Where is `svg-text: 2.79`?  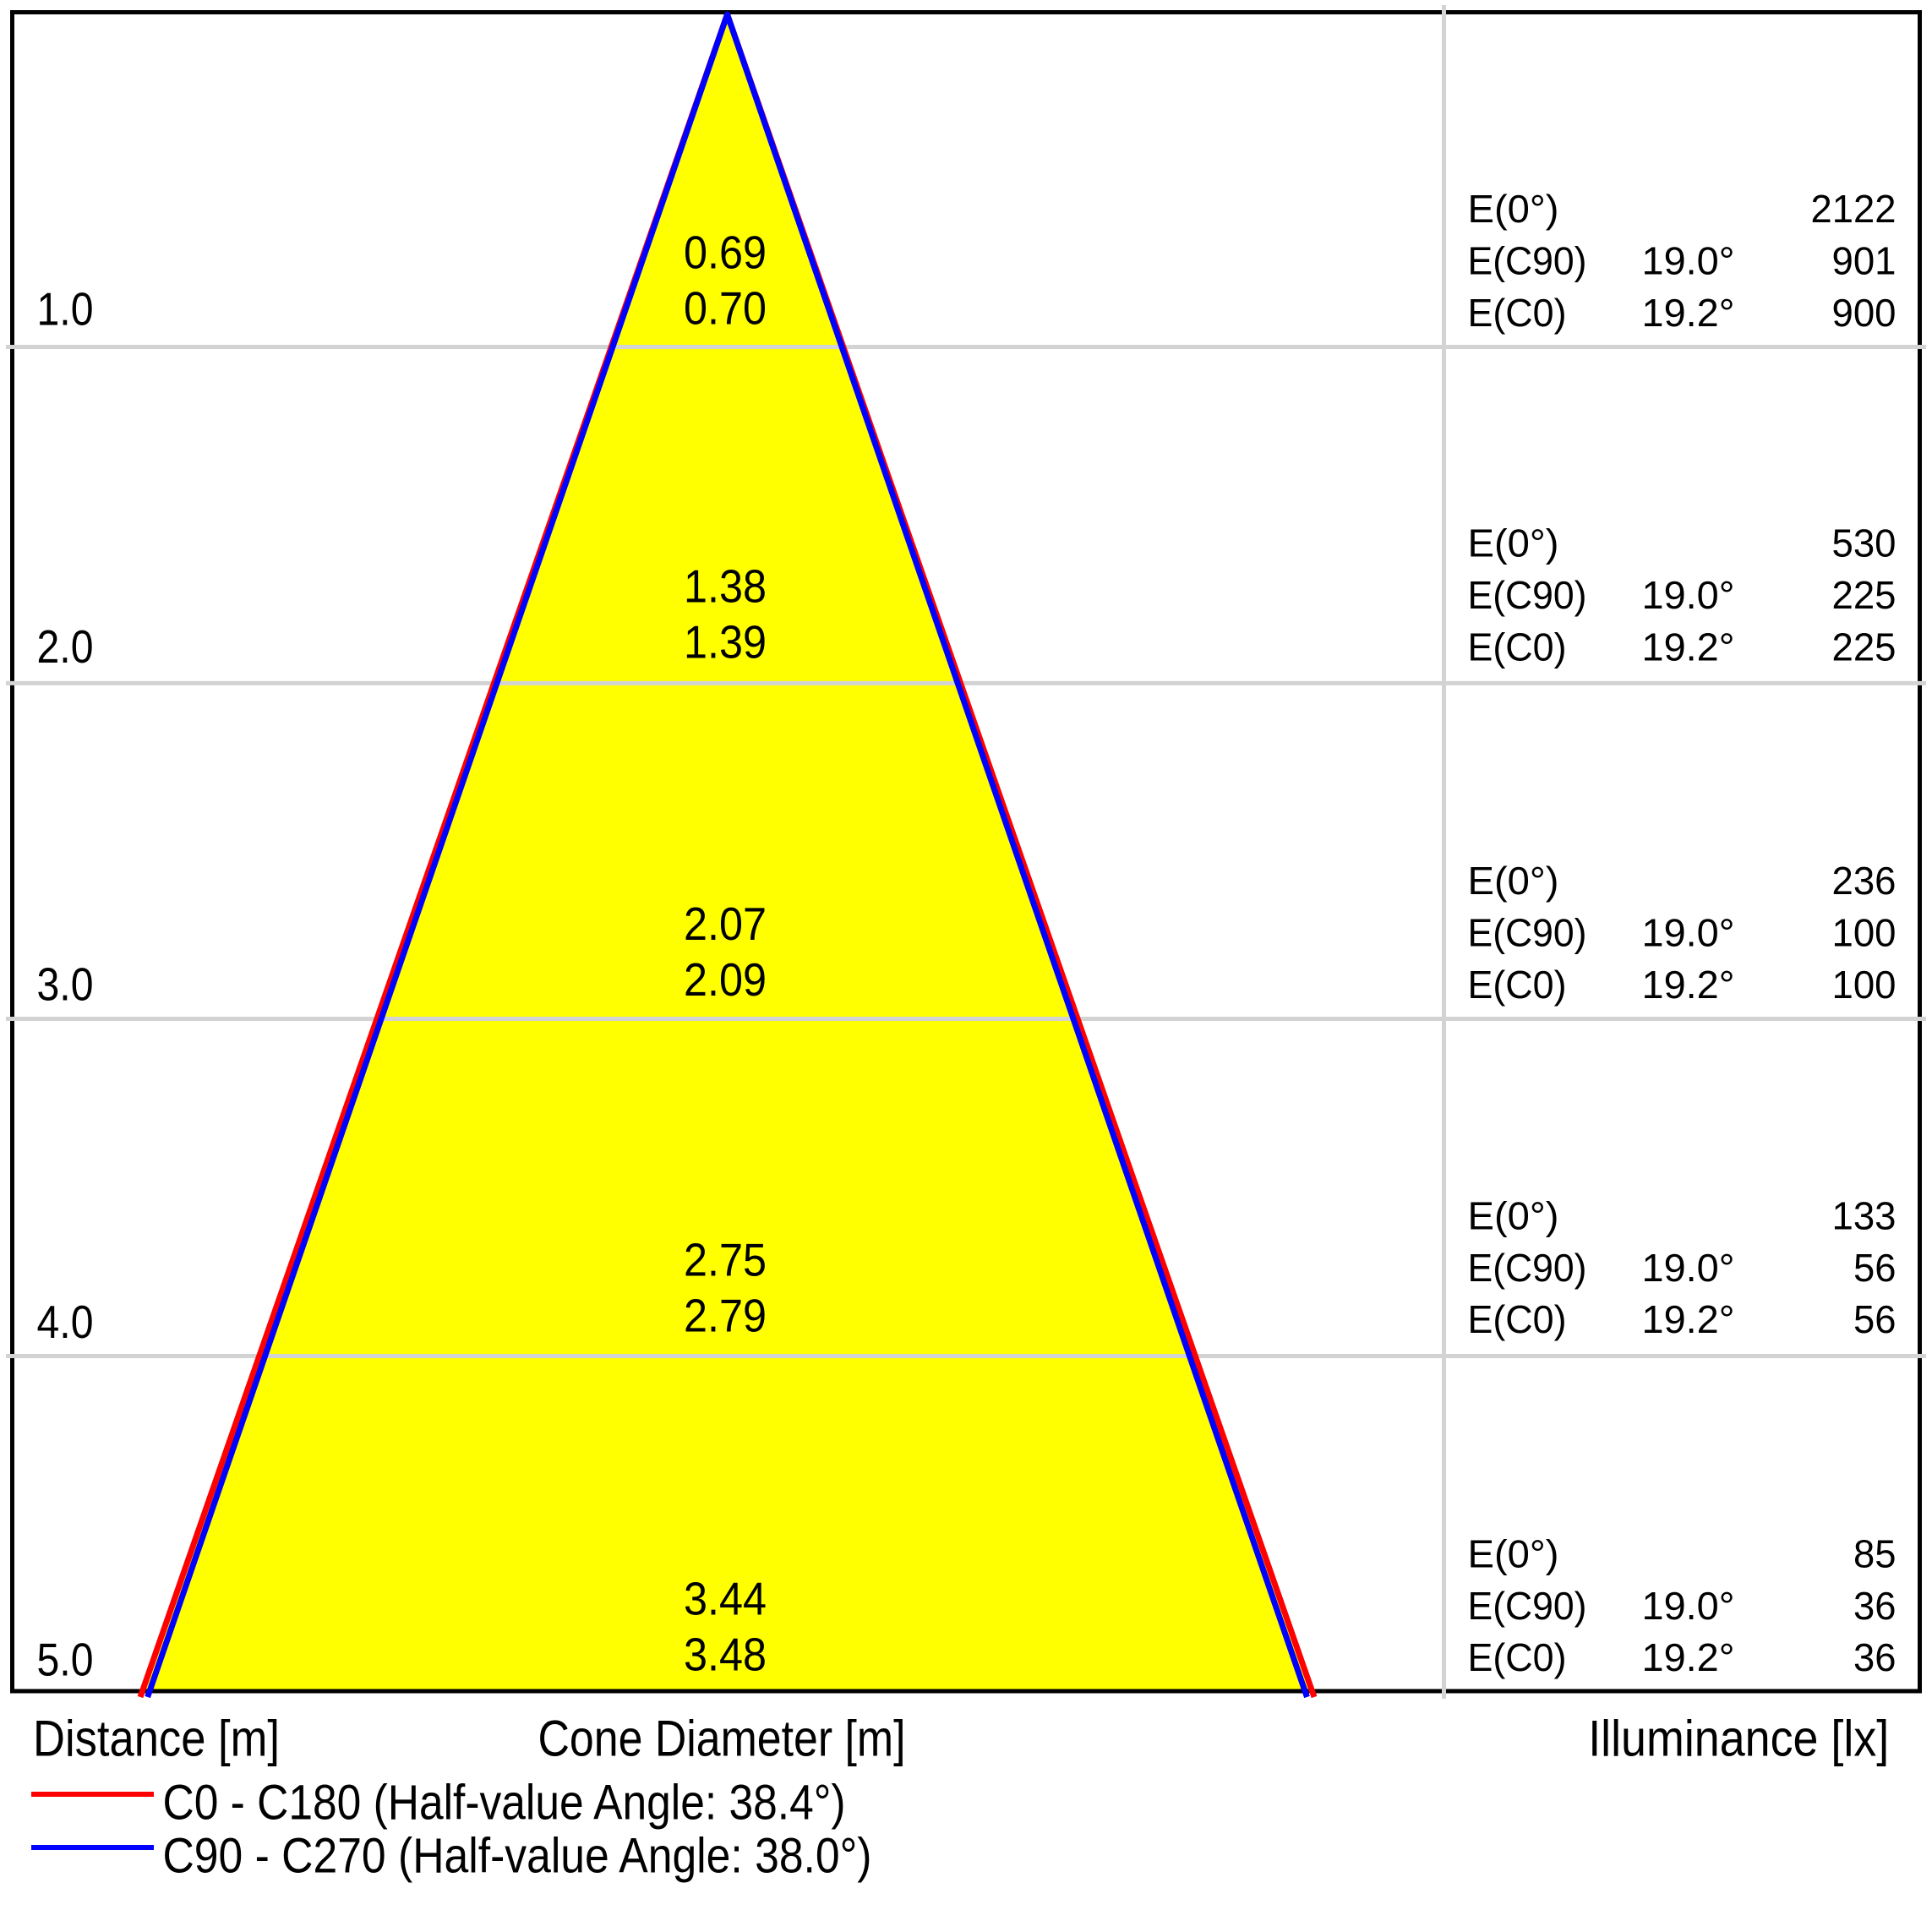
svg-text: 2.79 is located at coordinates (725, 1316).